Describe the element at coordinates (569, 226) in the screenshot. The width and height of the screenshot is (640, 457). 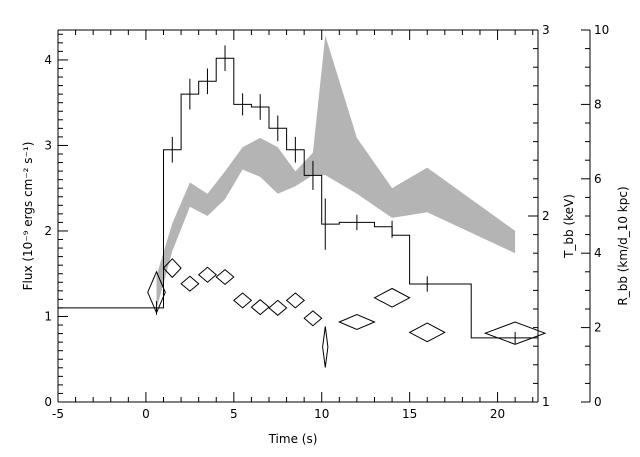
I see `y2-axis-title: T_bb (keV)` at that location.